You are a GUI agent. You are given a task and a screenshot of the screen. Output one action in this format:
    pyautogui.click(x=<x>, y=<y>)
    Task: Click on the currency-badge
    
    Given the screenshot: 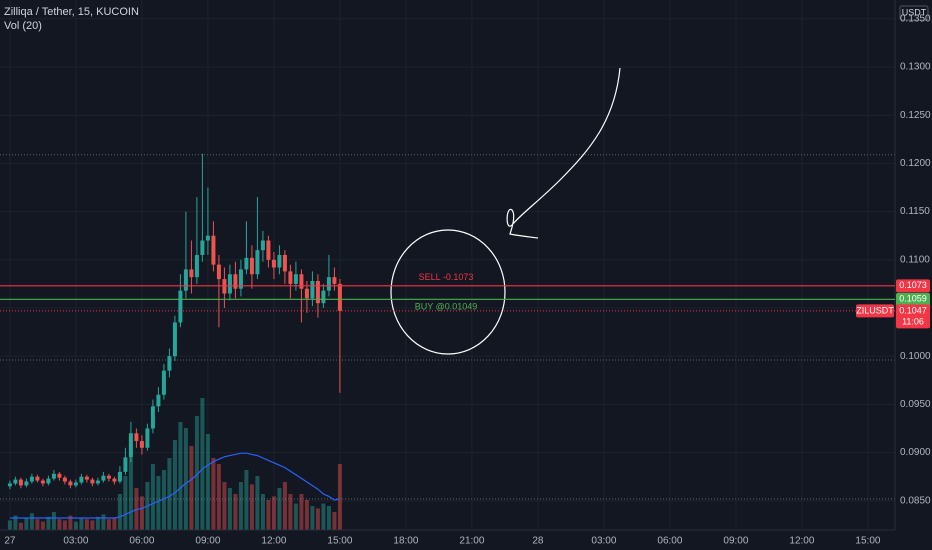 What is the action you would take?
    pyautogui.click(x=914, y=13)
    